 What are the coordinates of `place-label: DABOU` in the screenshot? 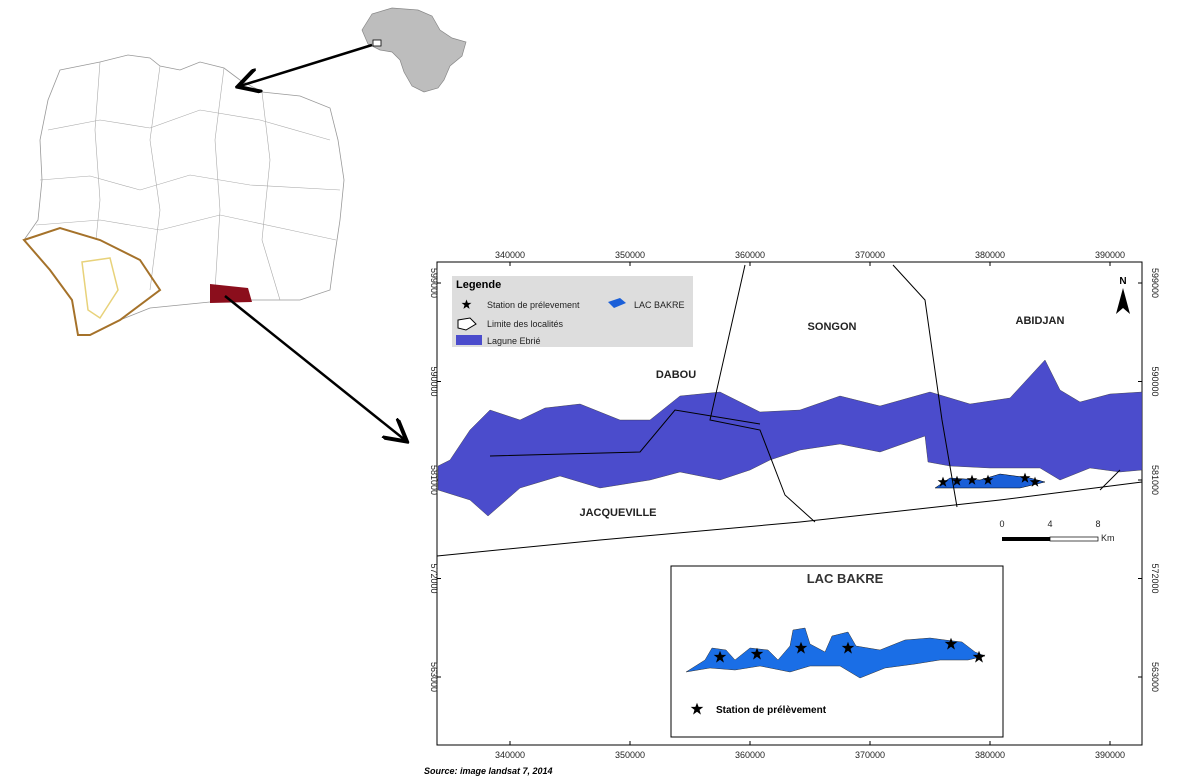 It's located at (676, 375).